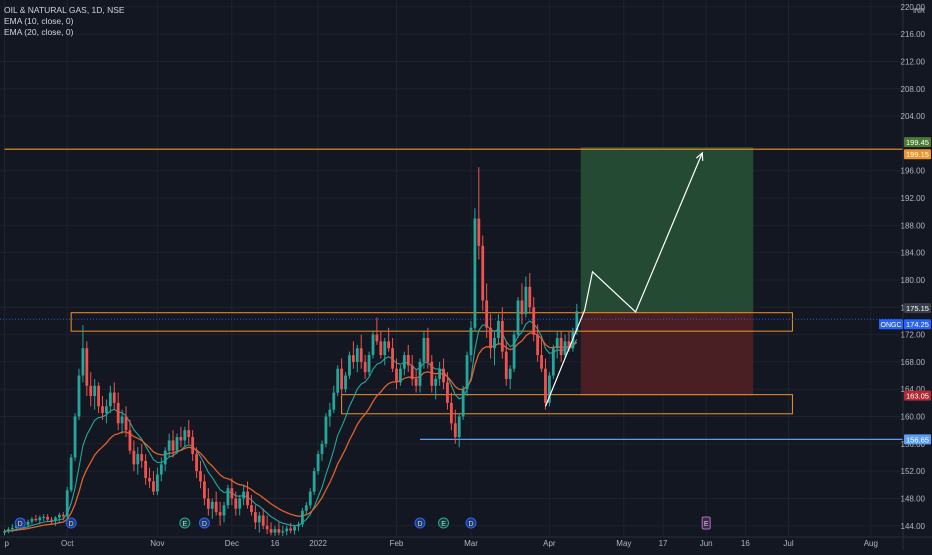  I want to click on time-tick-label: 2022, so click(318, 543).